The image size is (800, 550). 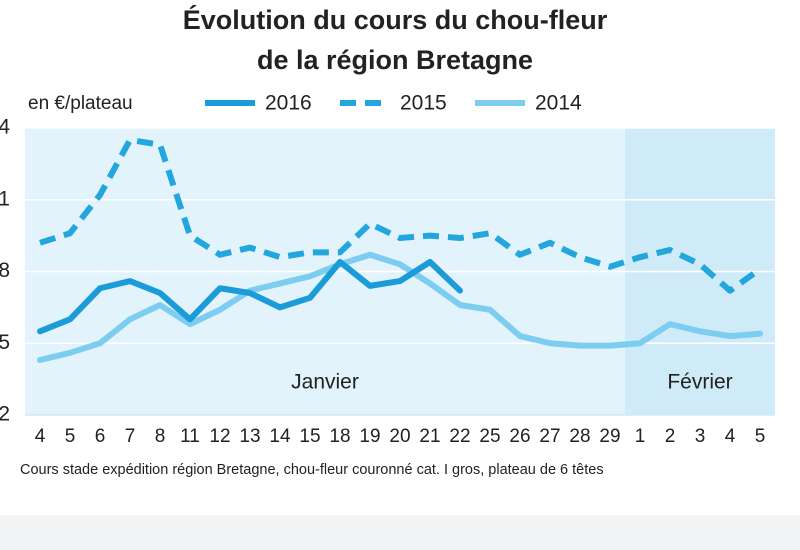 I want to click on series-line, so click(x=250, y=296).